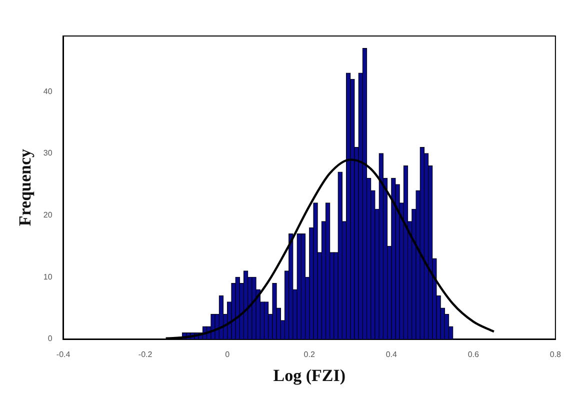 The image size is (574, 411). What do you see at coordinates (48, 91) in the screenshot?
I see `y-tick-label: 40` at bounding box center [48, 91].